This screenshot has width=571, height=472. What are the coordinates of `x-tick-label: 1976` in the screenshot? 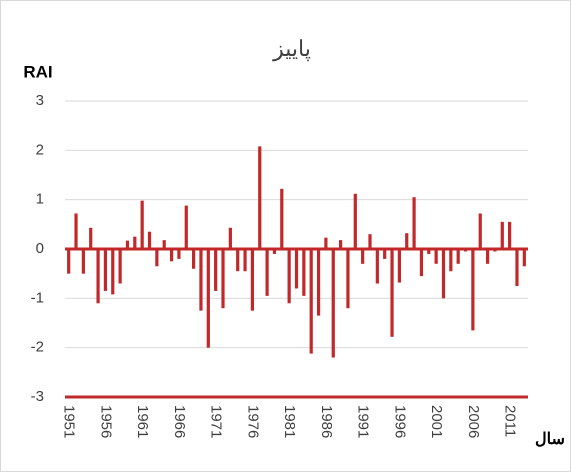 It's located at (252, 421).